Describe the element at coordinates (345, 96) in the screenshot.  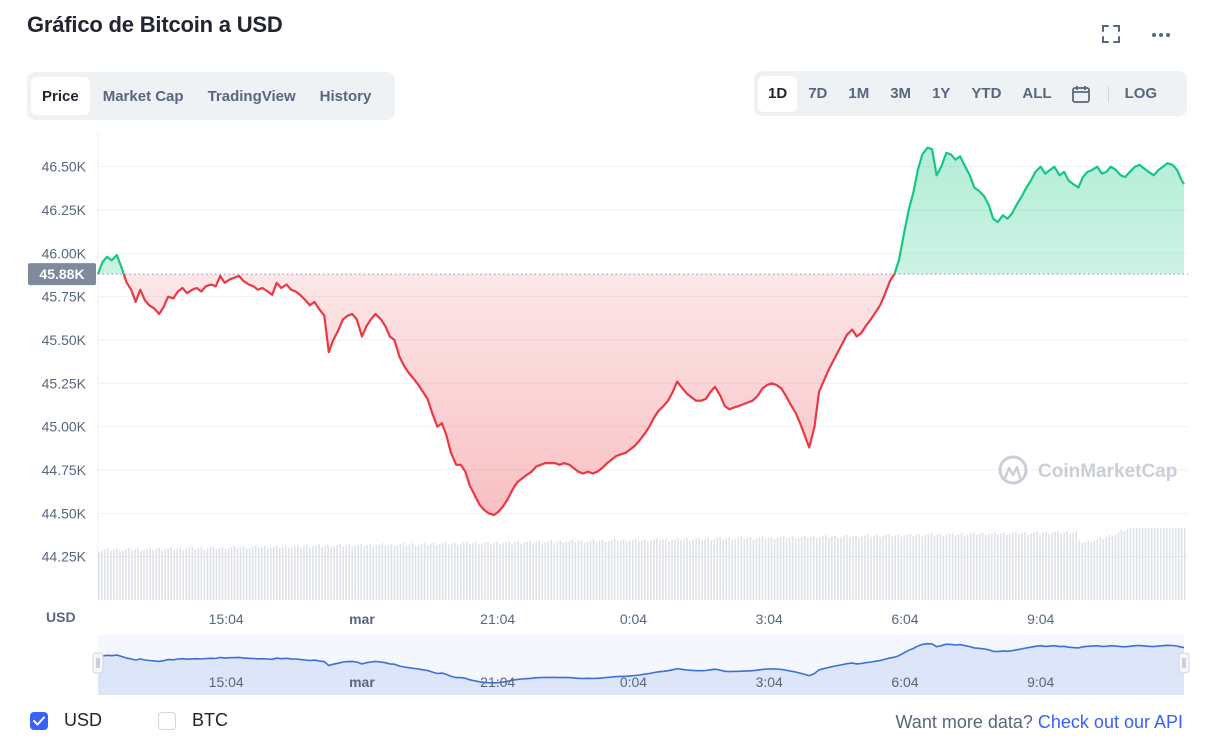
I see `tab-history: History` at that location.